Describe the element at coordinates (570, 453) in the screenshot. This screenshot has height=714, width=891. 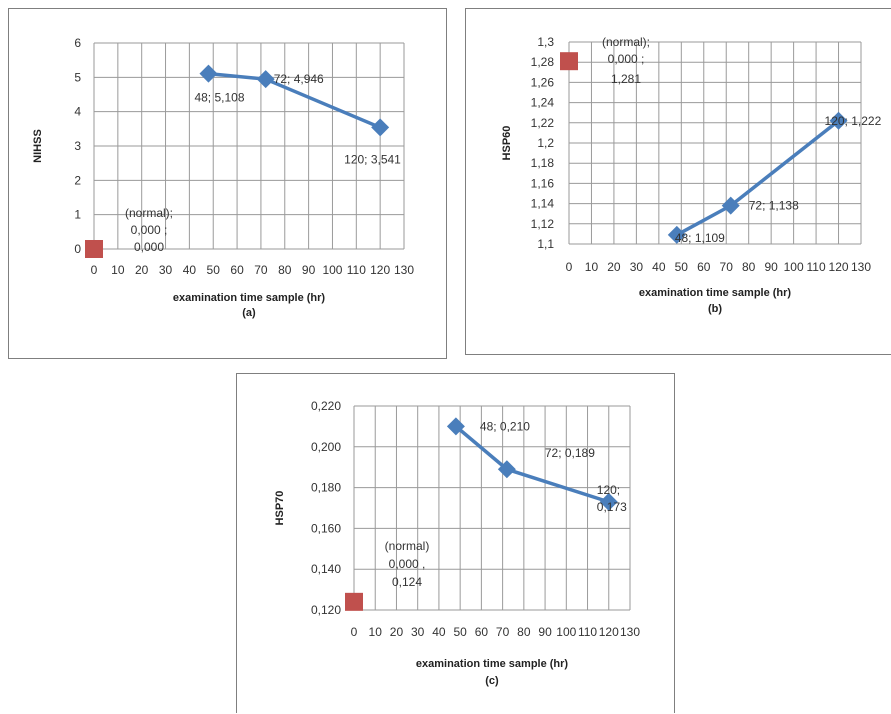
I see `data-point-label: 72; 0,189` at that location.